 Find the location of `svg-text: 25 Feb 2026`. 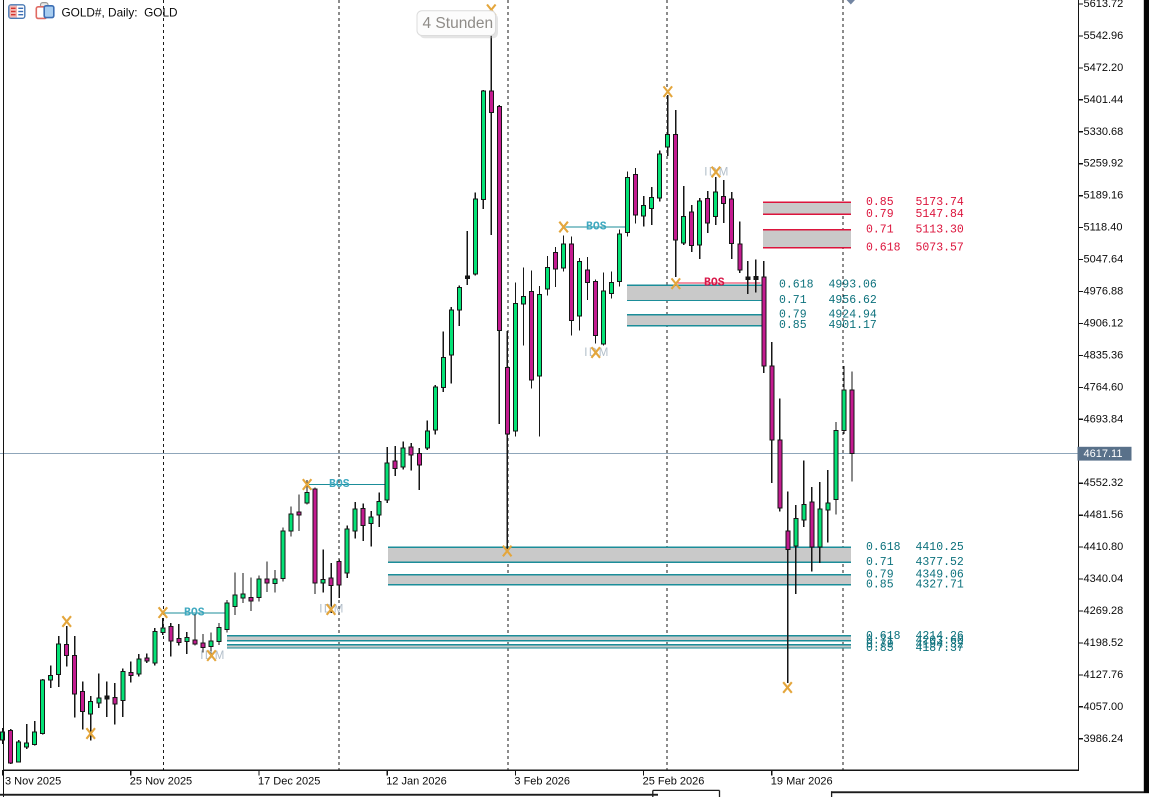

svg-text: 25 Feb 2026 is located at coordinates (674, 782).